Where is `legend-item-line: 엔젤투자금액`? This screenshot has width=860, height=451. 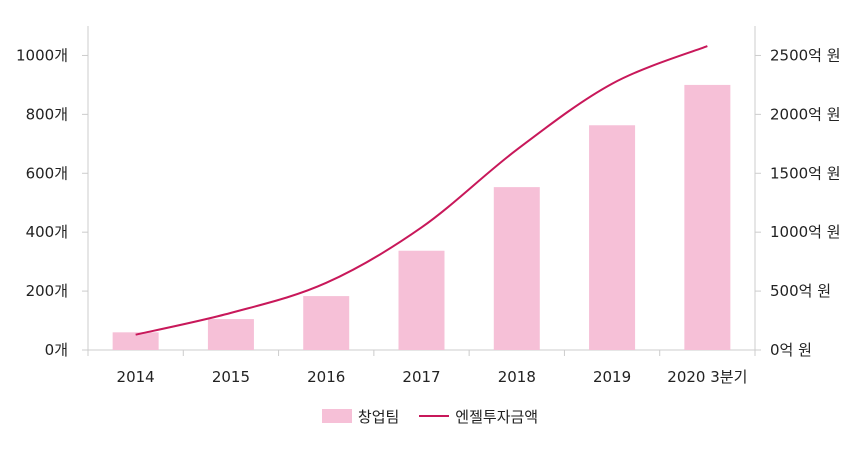
legend-item-line: 엔젤투자금액 is located at coordinates (478, 416).